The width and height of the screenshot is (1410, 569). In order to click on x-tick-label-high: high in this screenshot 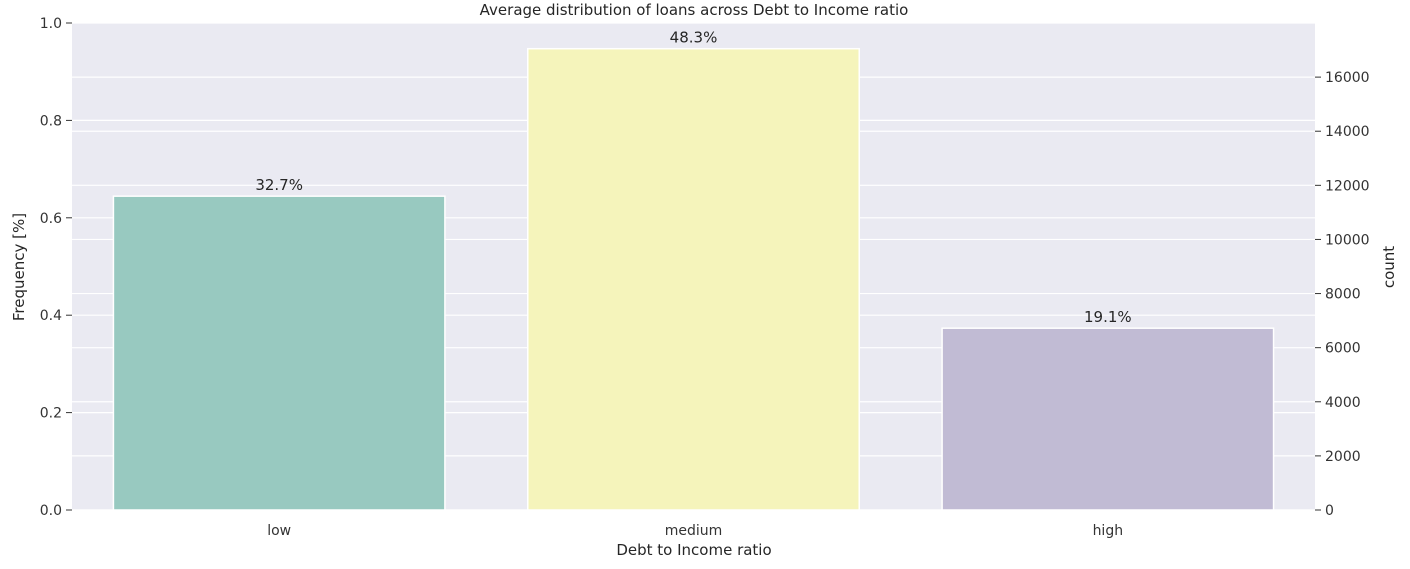, I will do `click(1108, 531)`.